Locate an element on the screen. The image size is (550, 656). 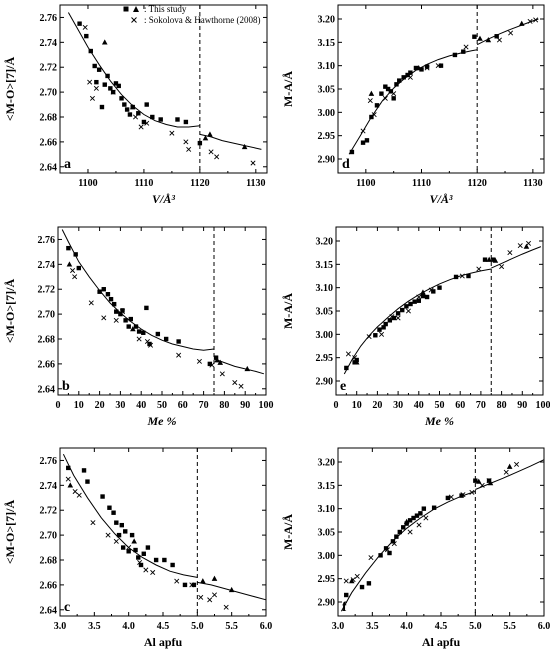
x-tick-label: 0 is located at coordinates (58, 405).